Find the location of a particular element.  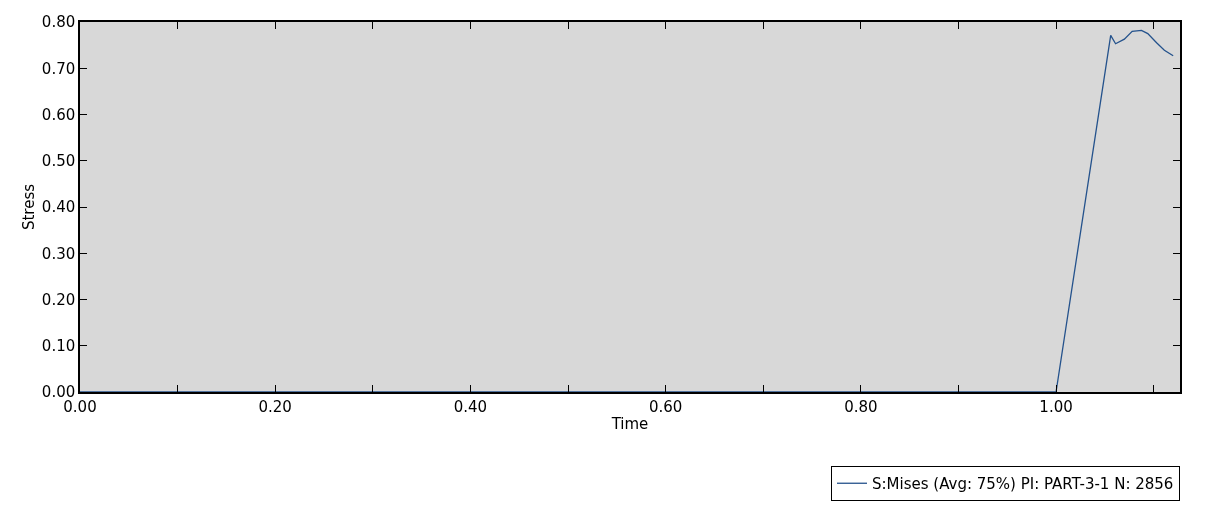

y-tick-label: 0.70 is located at coordinates (58, 68).